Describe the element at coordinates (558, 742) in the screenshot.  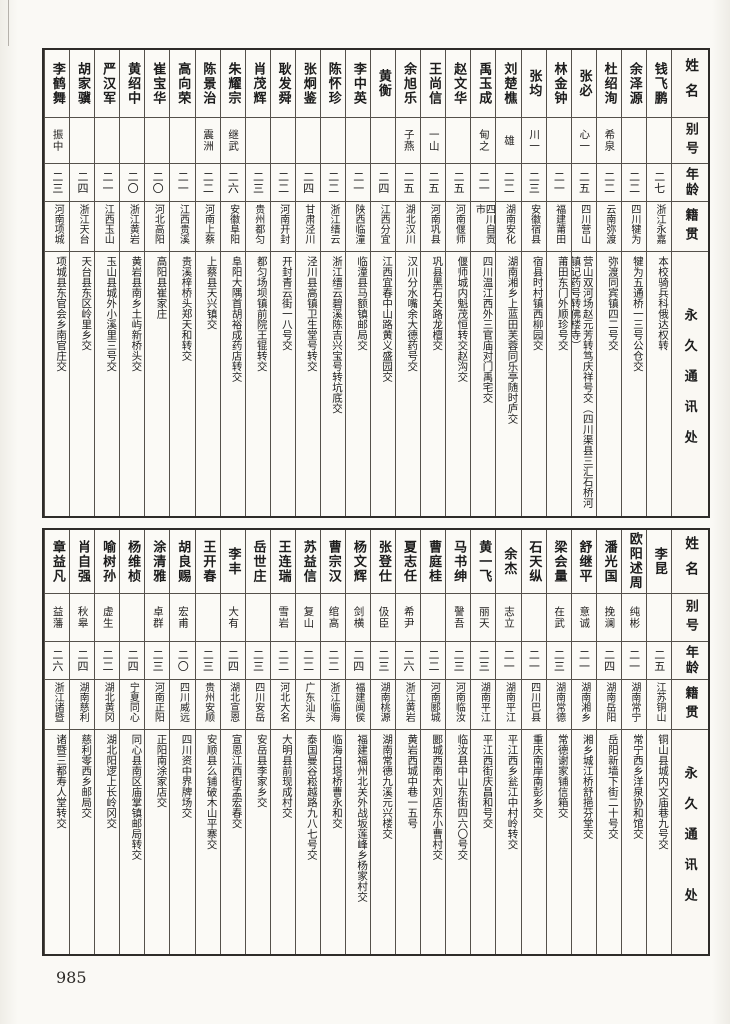
I see `person-column: 梁会量 在武 二三 湖南常德 常德谢家铺信箱交` at that location.